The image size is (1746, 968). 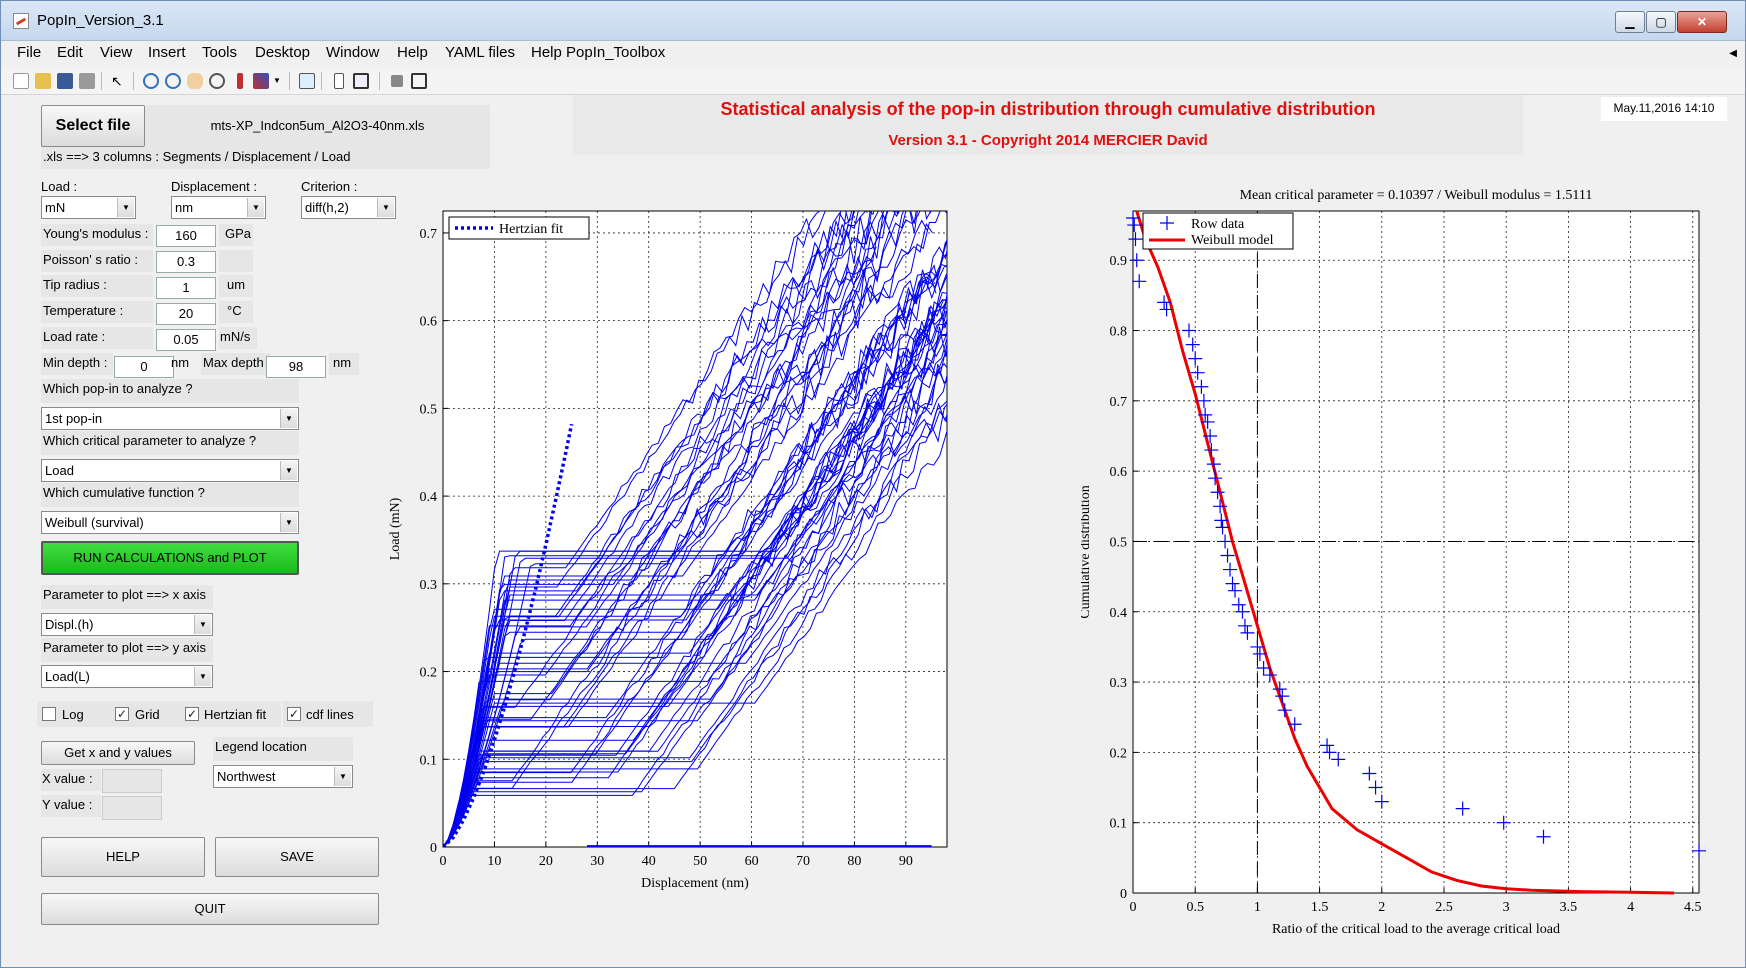 I want to click on help-button: HELP, so click(x=123, y=857).